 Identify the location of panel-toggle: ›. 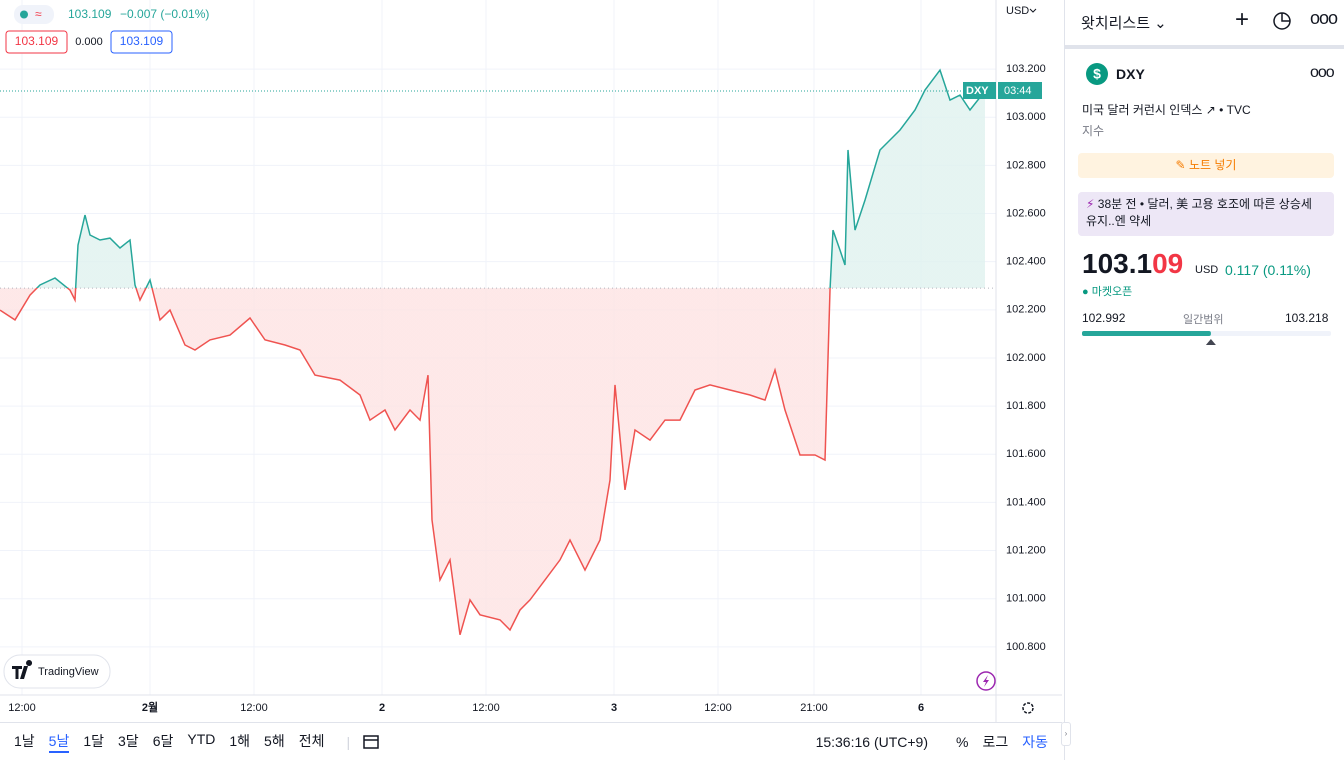
(1066, 734).